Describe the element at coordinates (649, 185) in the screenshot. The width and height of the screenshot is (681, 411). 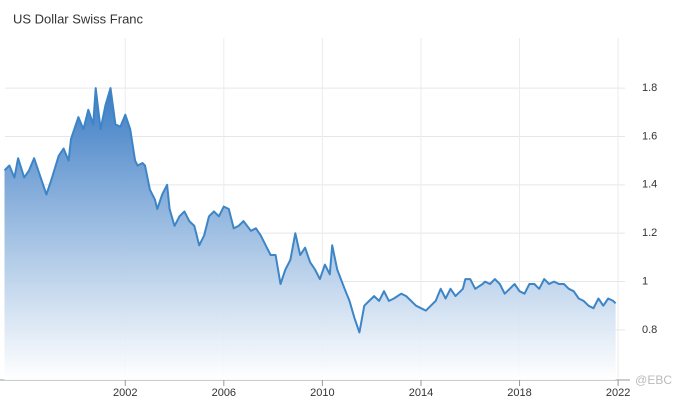
I see `y-tick-label: 1.4` at that location.